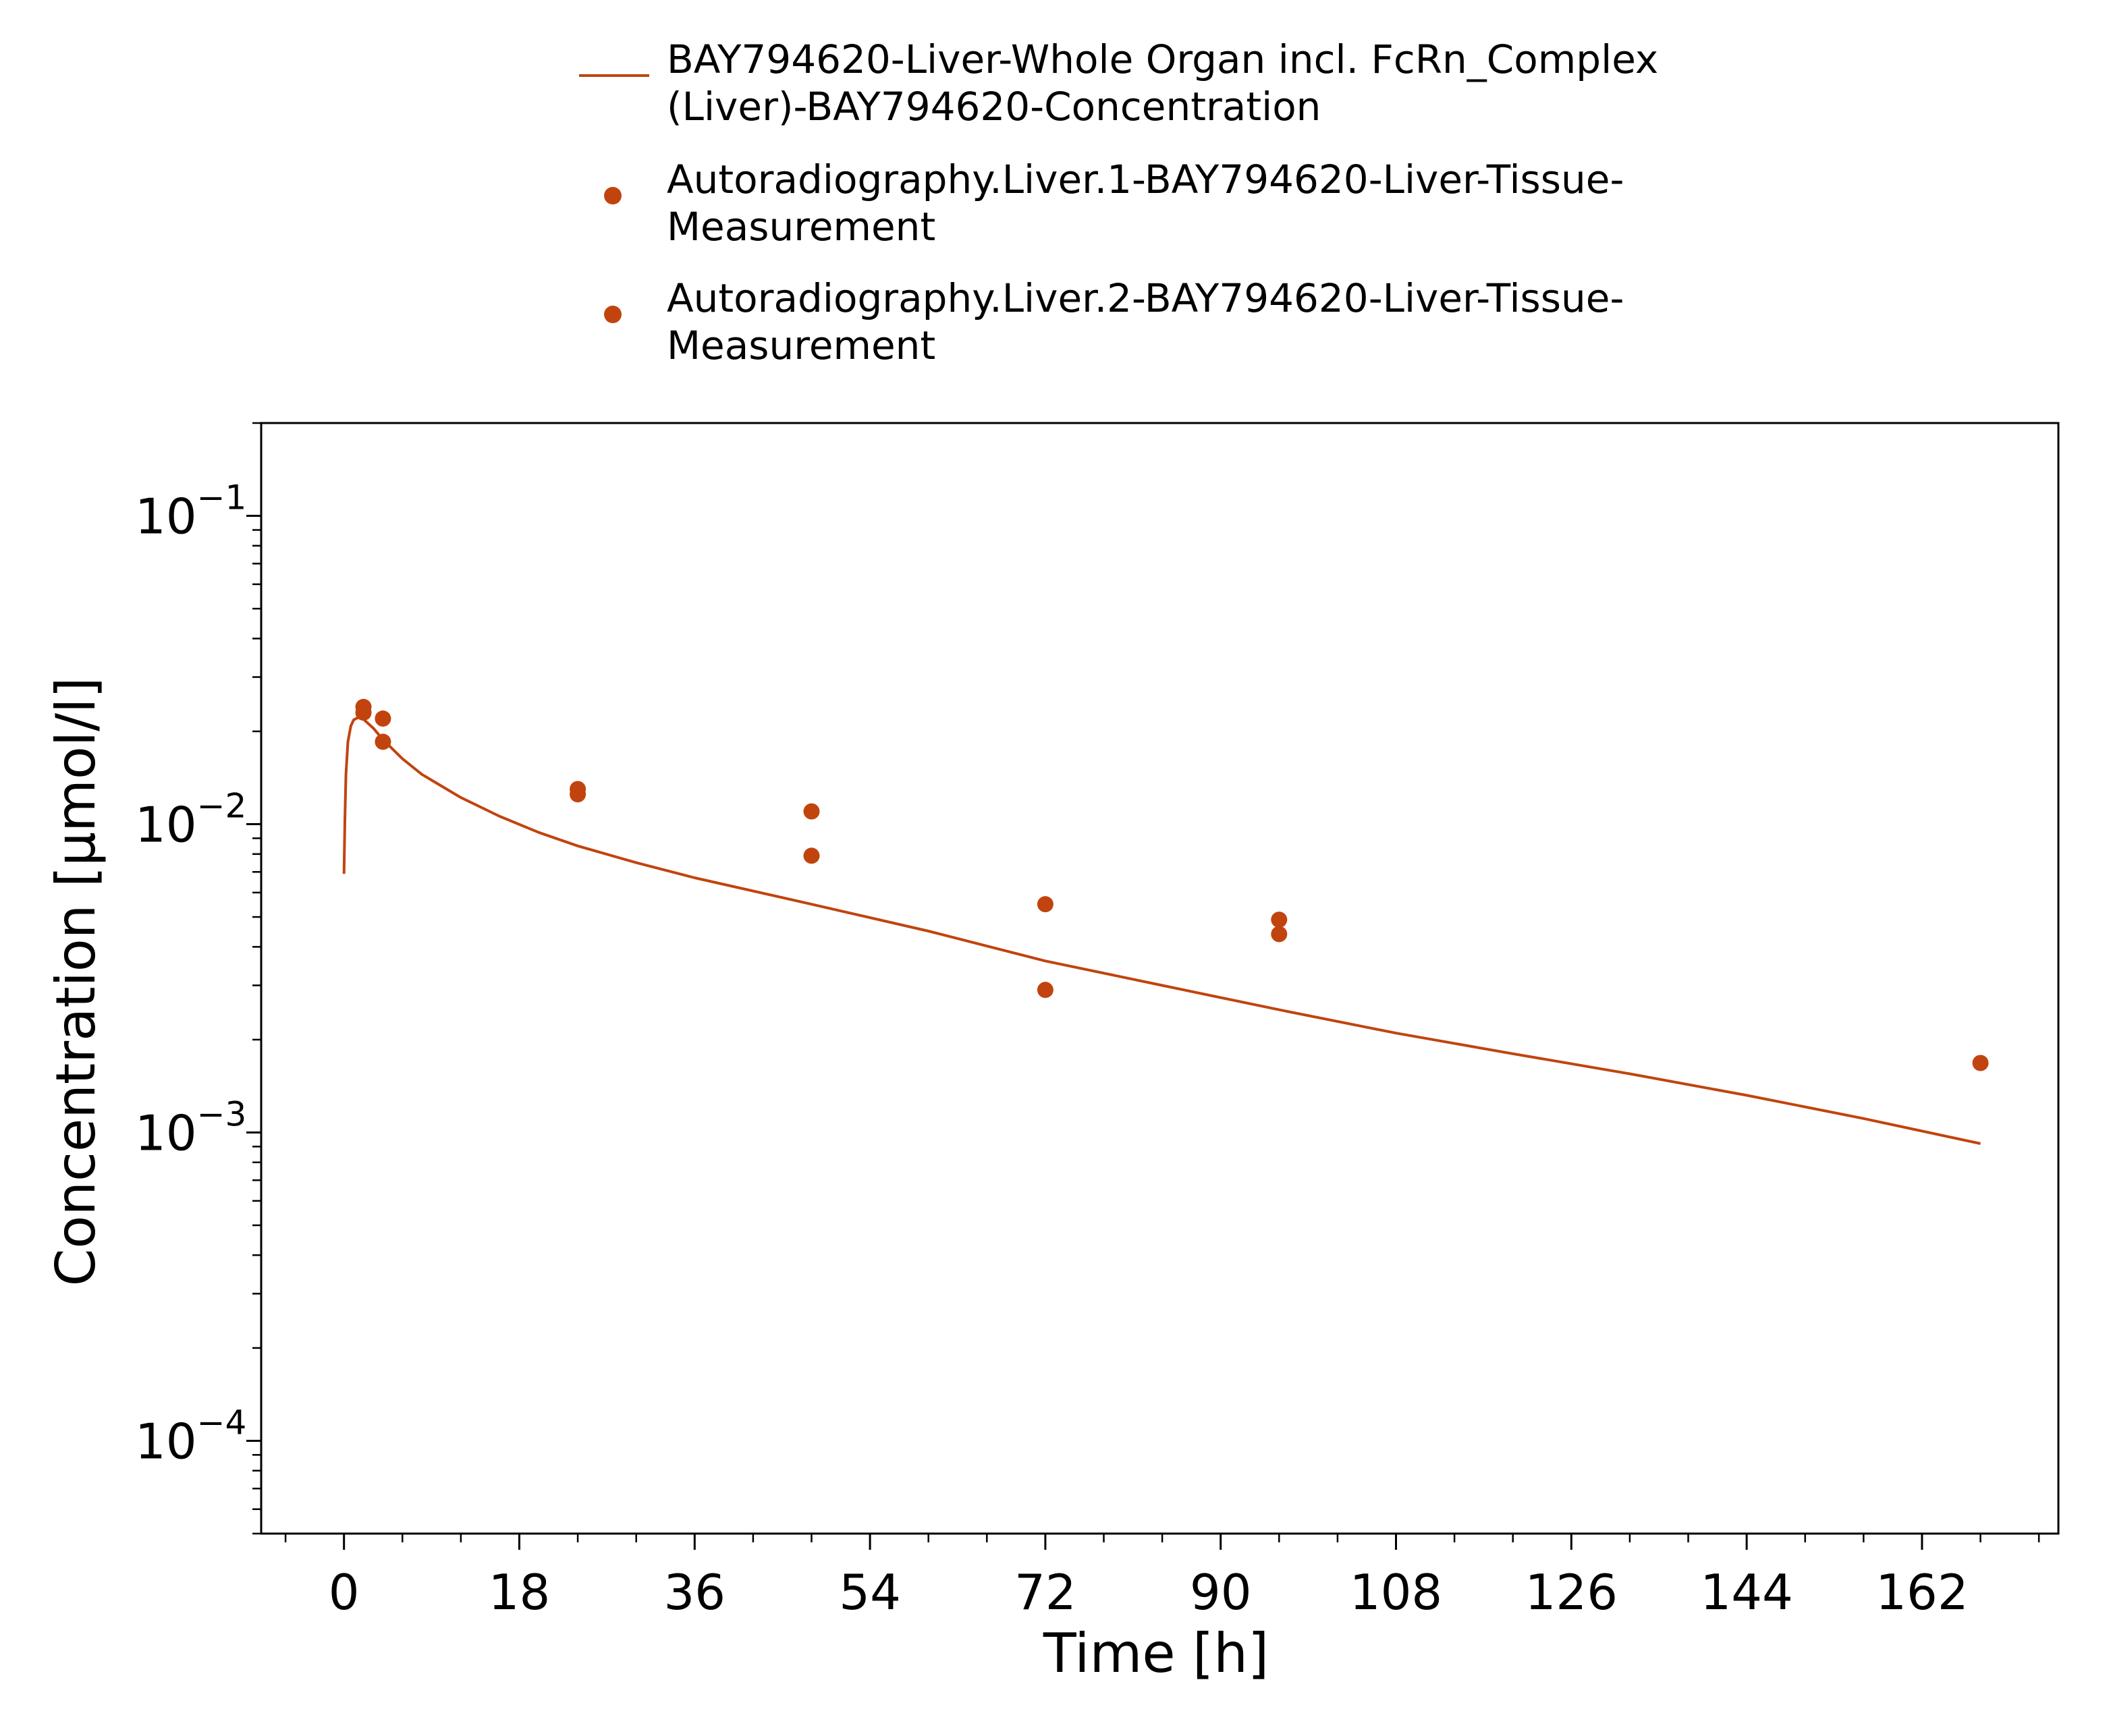 The height and width of the screenshot is (1736, 2109). I want to click on legend-label: (Liver)-BAY794620-Concentration, so click(994, 107).